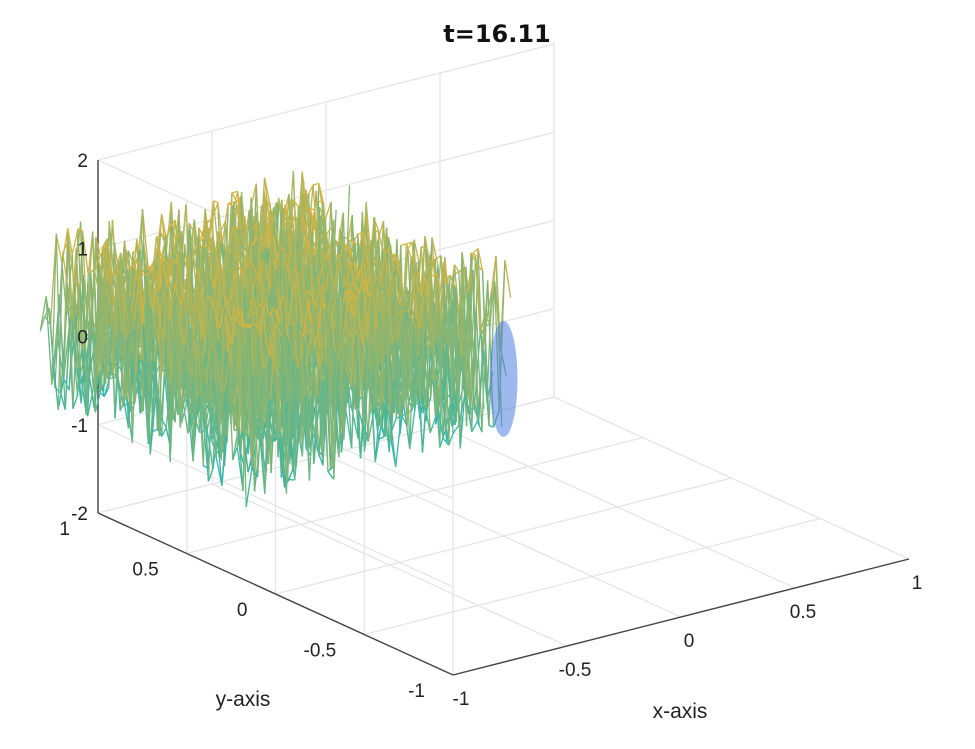 This screenshot has width=975, height=749. I want to click on central-dip, so click(503, 378).